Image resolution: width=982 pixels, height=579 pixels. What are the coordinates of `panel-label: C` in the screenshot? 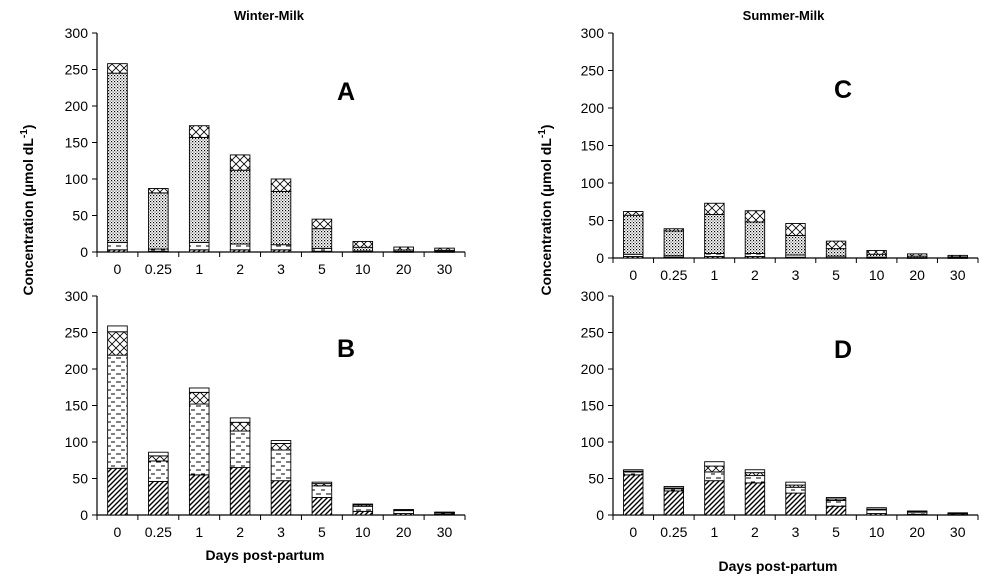 It's located at (843, 90).